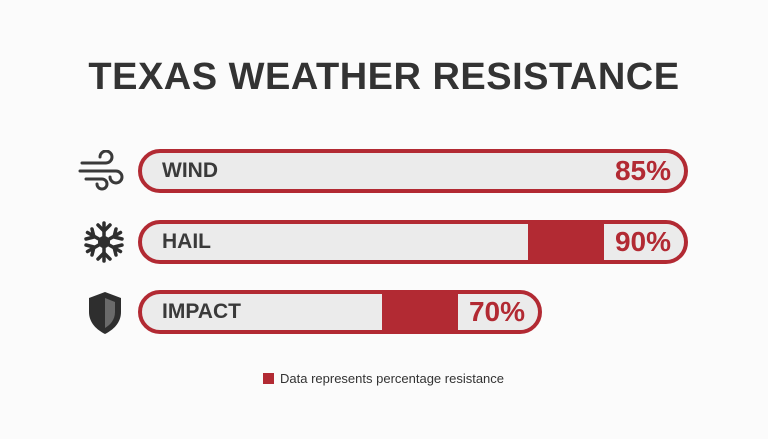 This screenshot has width=768, height=439. I want to click on bar-impact: IMPACT 70%, so click(340, 312).